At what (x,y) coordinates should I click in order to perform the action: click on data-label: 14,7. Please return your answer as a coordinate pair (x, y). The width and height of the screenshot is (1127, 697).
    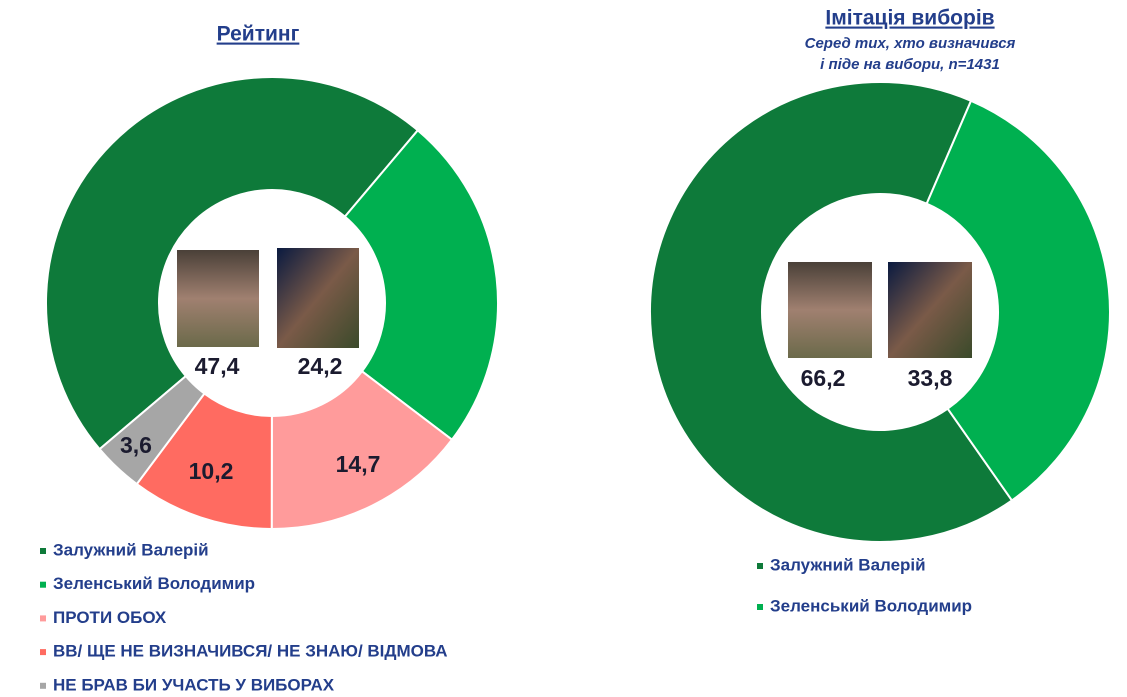
    Looking at the image, I should click on (358, 464).